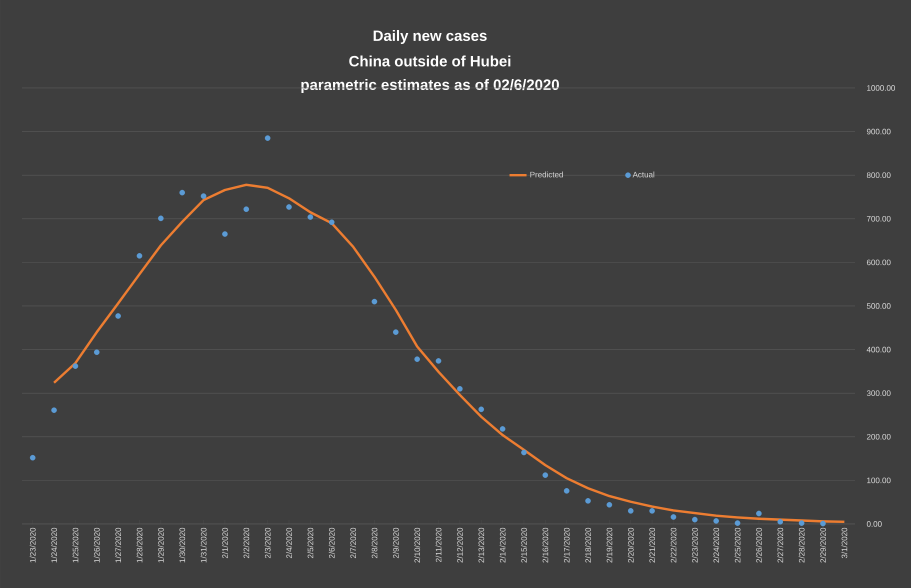 The width and height of the screenshot is (911, 588). What do you see at coordinates (430, 37) in the screenshot?
I see `chart-title: Daily new cases` at bounding box center [430, 37].